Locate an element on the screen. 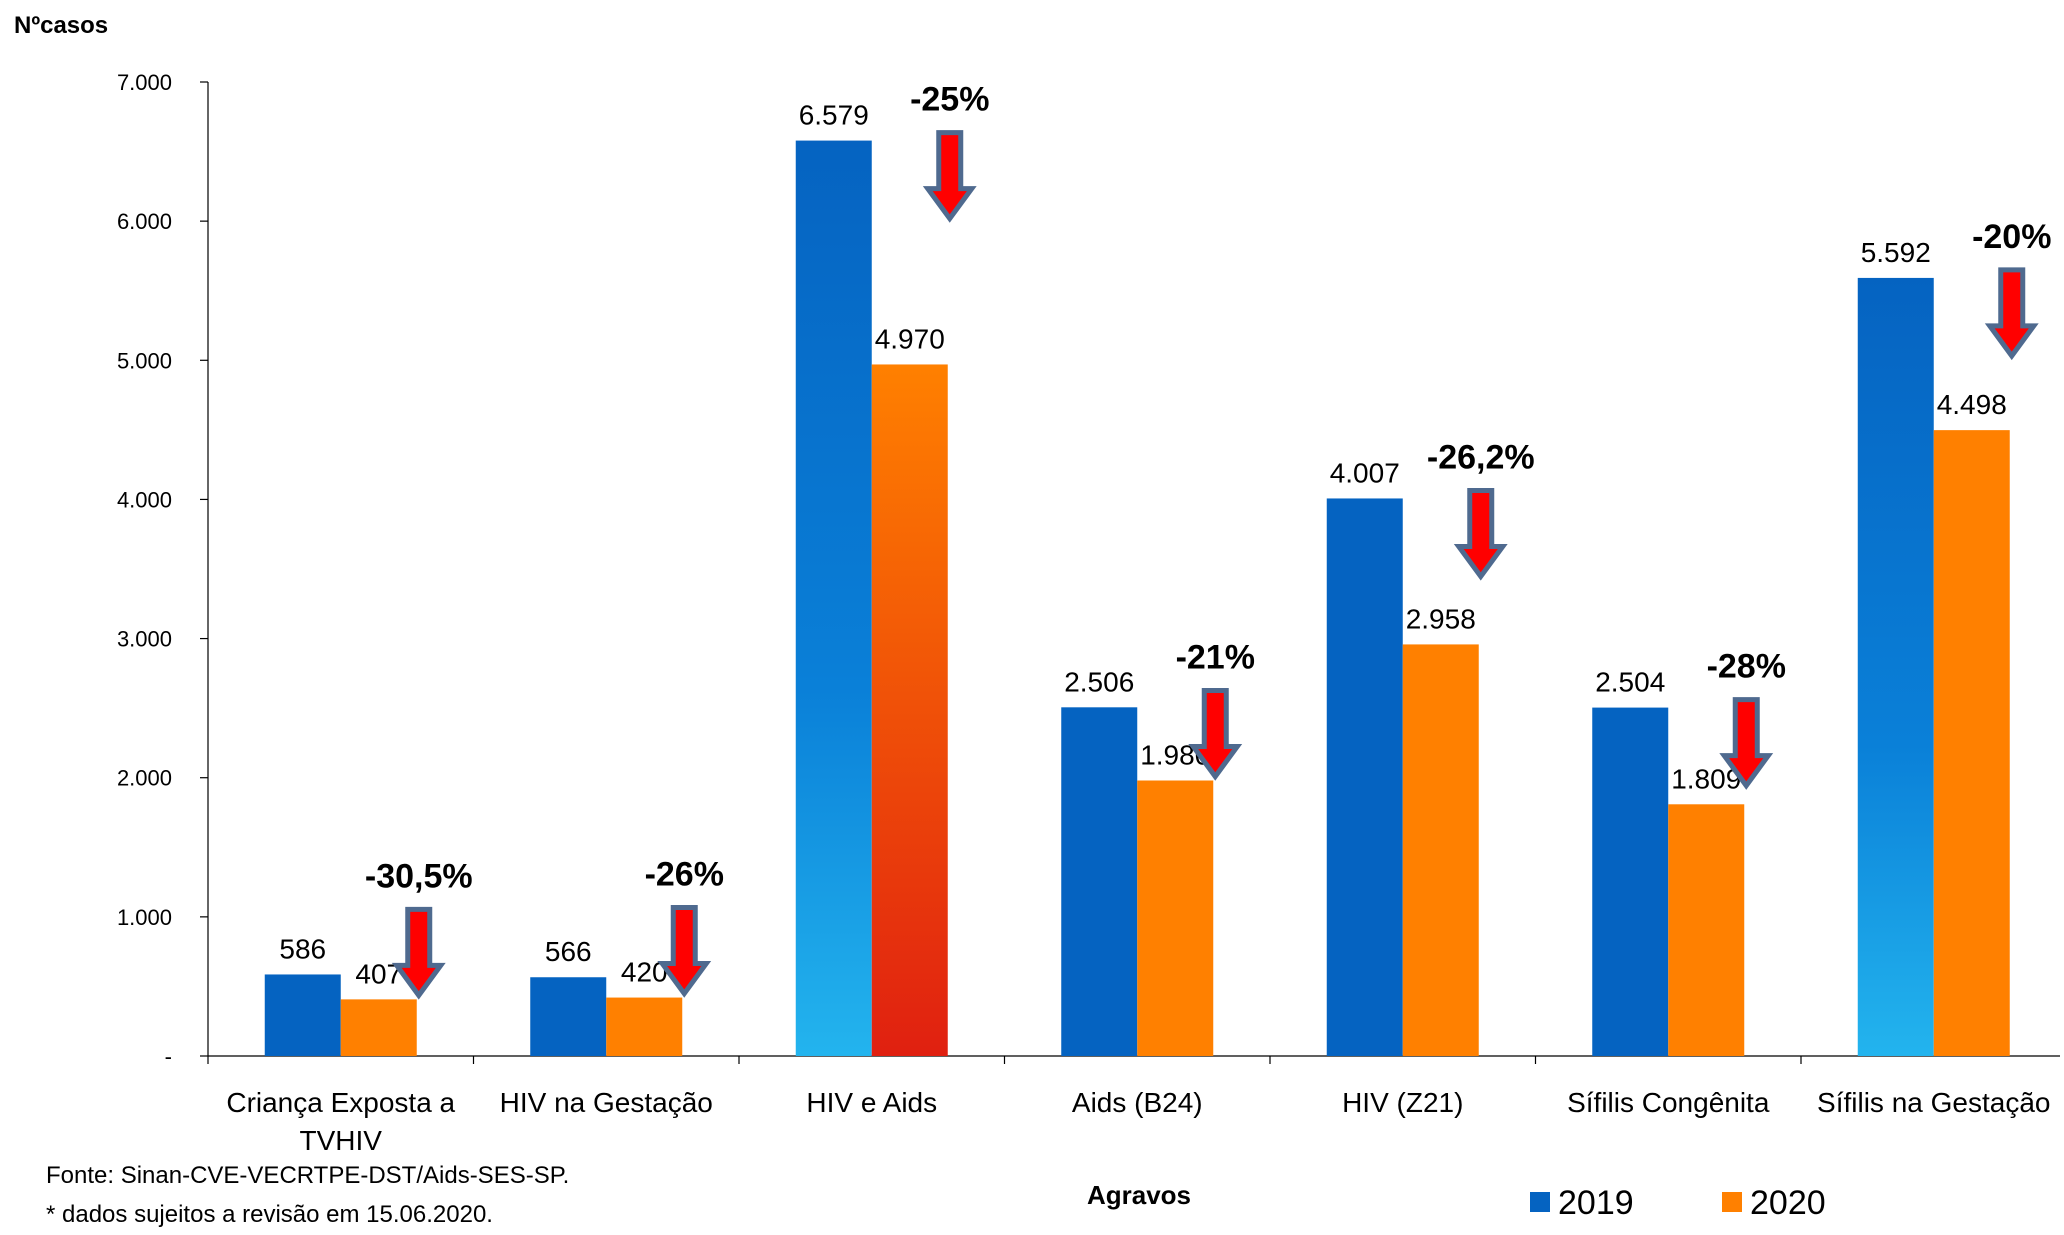  y-tick-label: 7.000 is located at coordinates (144, 82).